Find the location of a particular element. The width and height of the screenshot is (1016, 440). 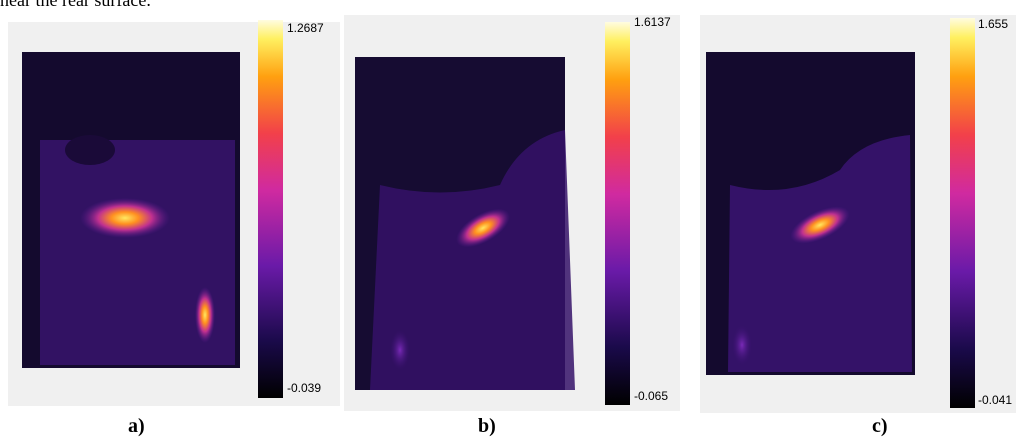

caption: c) is located at coordinates (880, 426).